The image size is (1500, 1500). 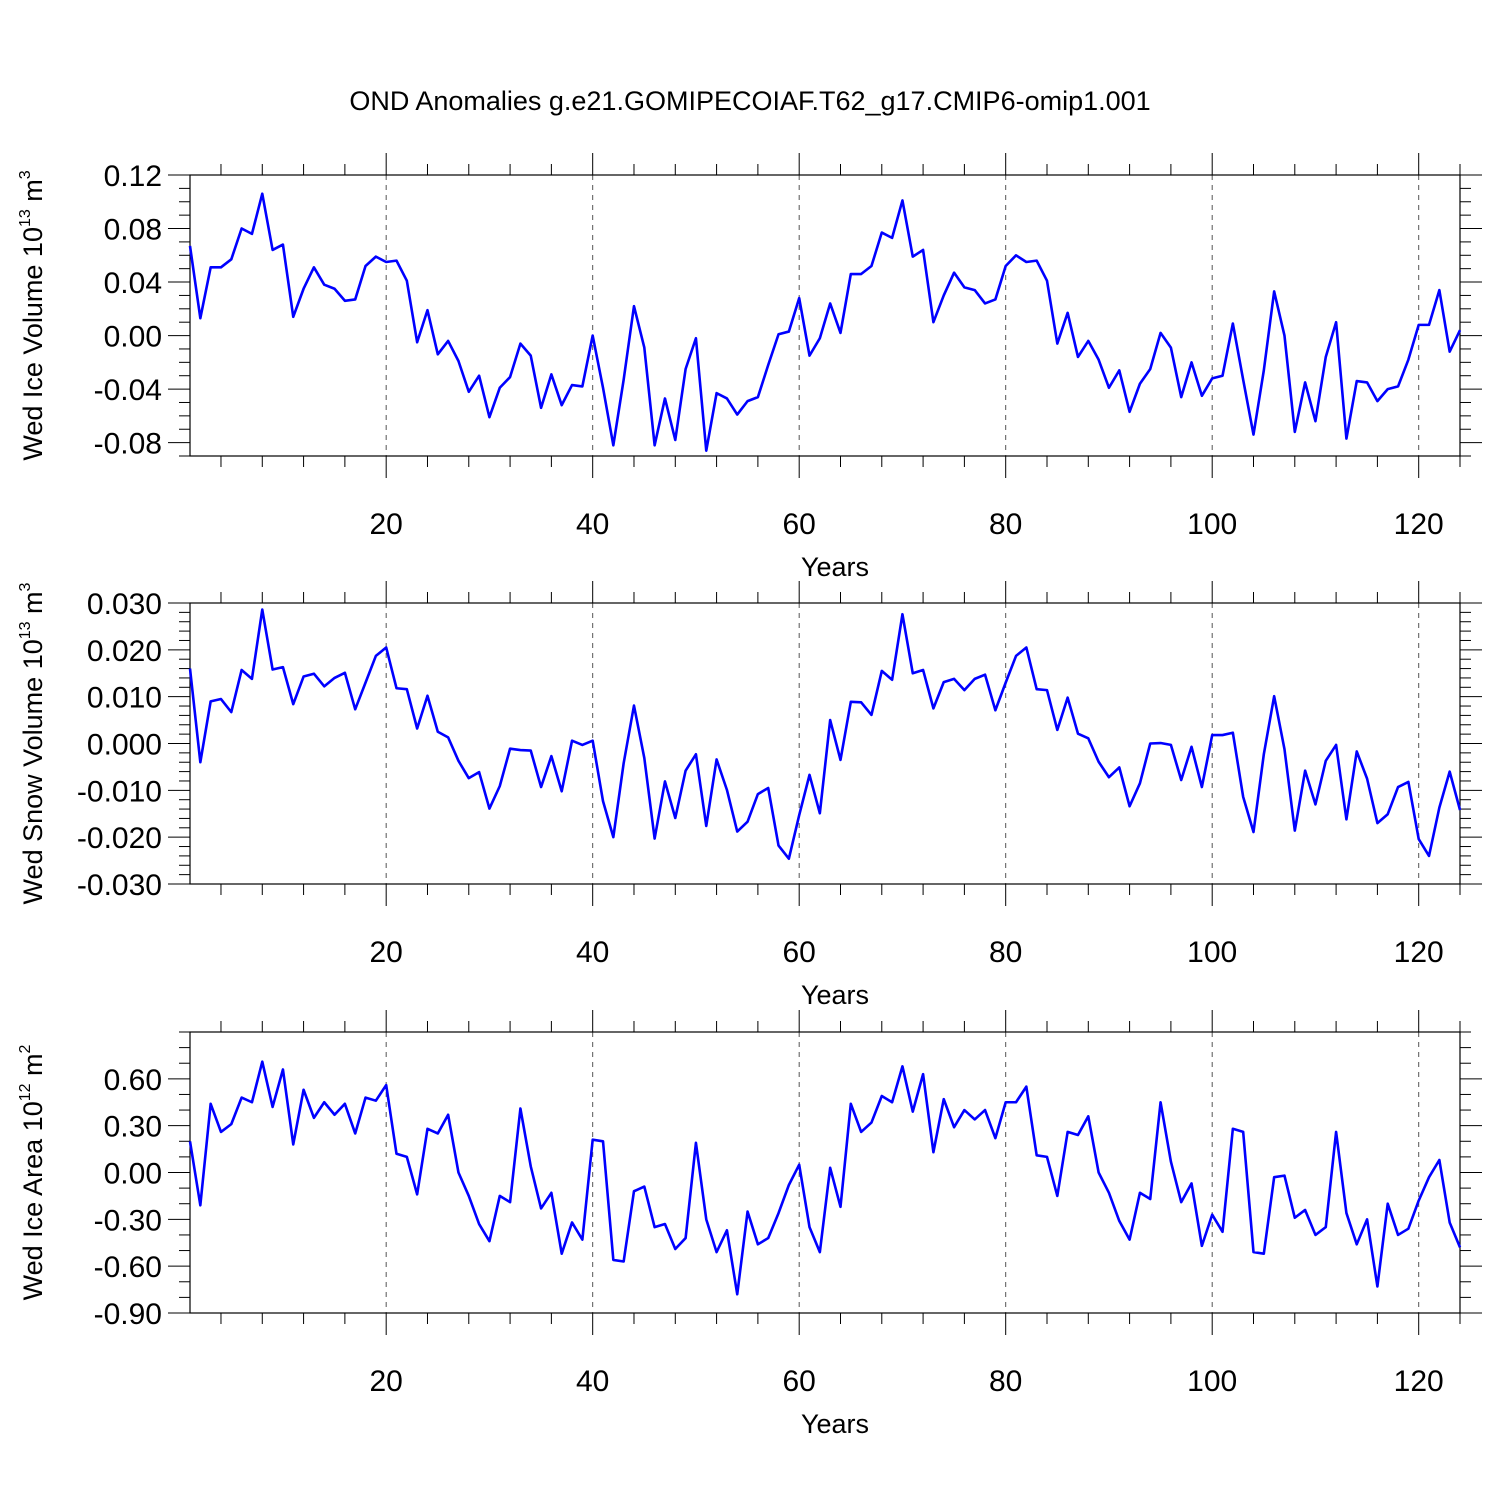 I want to click on snow-volume-x-tick-label: 100, so click(x=1212, y=952).